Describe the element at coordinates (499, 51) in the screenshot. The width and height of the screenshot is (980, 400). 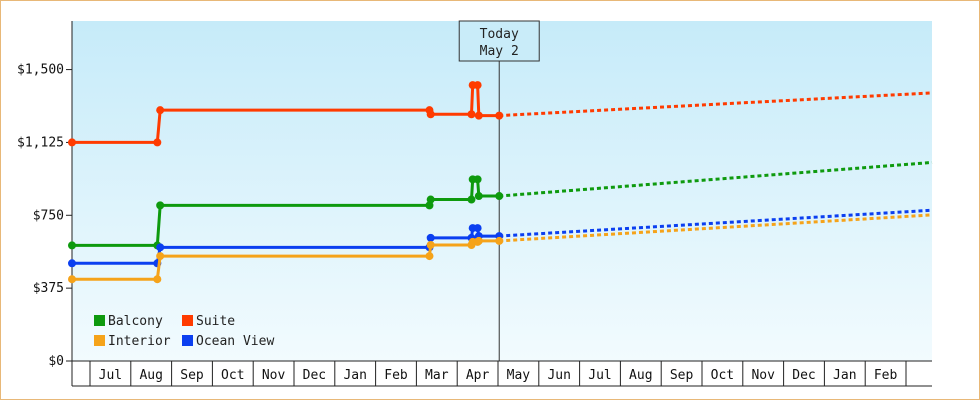
I see `today-date: May 2` at that location.